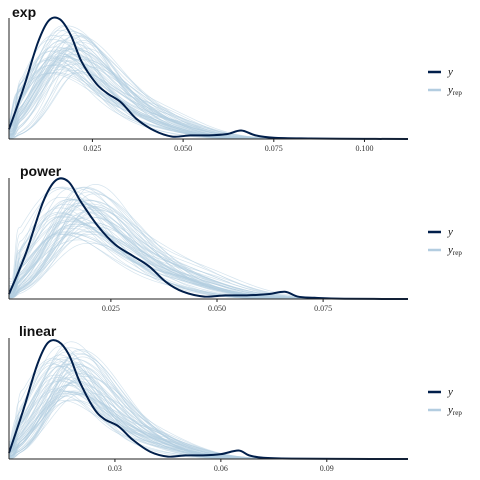 Image resolution: width=480 pixels, height=480 pixels. What do you see at coordinates (115, 468) in the screenshot?
I see `x-tick-label: 0.03` at bounding box center [115, 468].